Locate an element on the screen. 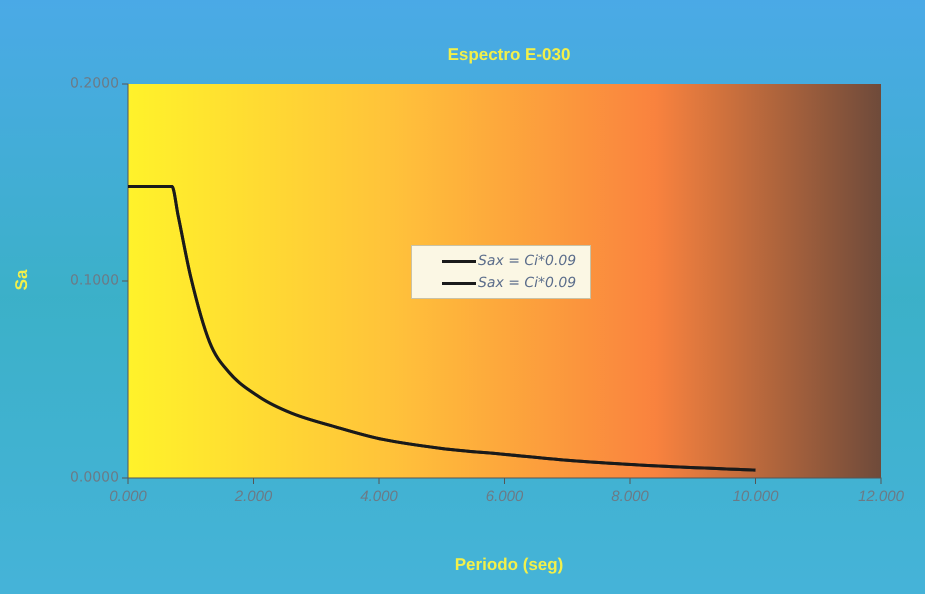 The height and width of the screenshot is (594, 925). x-tick-label: 8.000 is located at coordinates (630, 497).